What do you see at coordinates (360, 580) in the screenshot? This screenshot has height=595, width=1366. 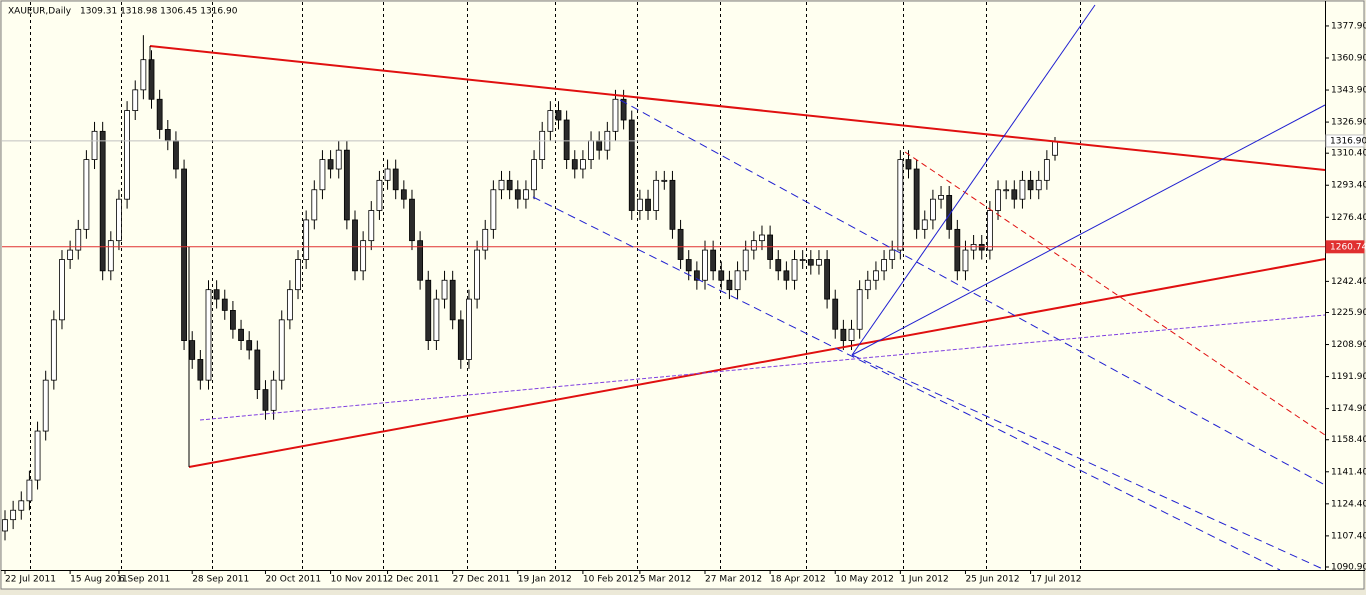 I see `x-tick-label: 10 Nov 2011` at bounding box center [360, 580].